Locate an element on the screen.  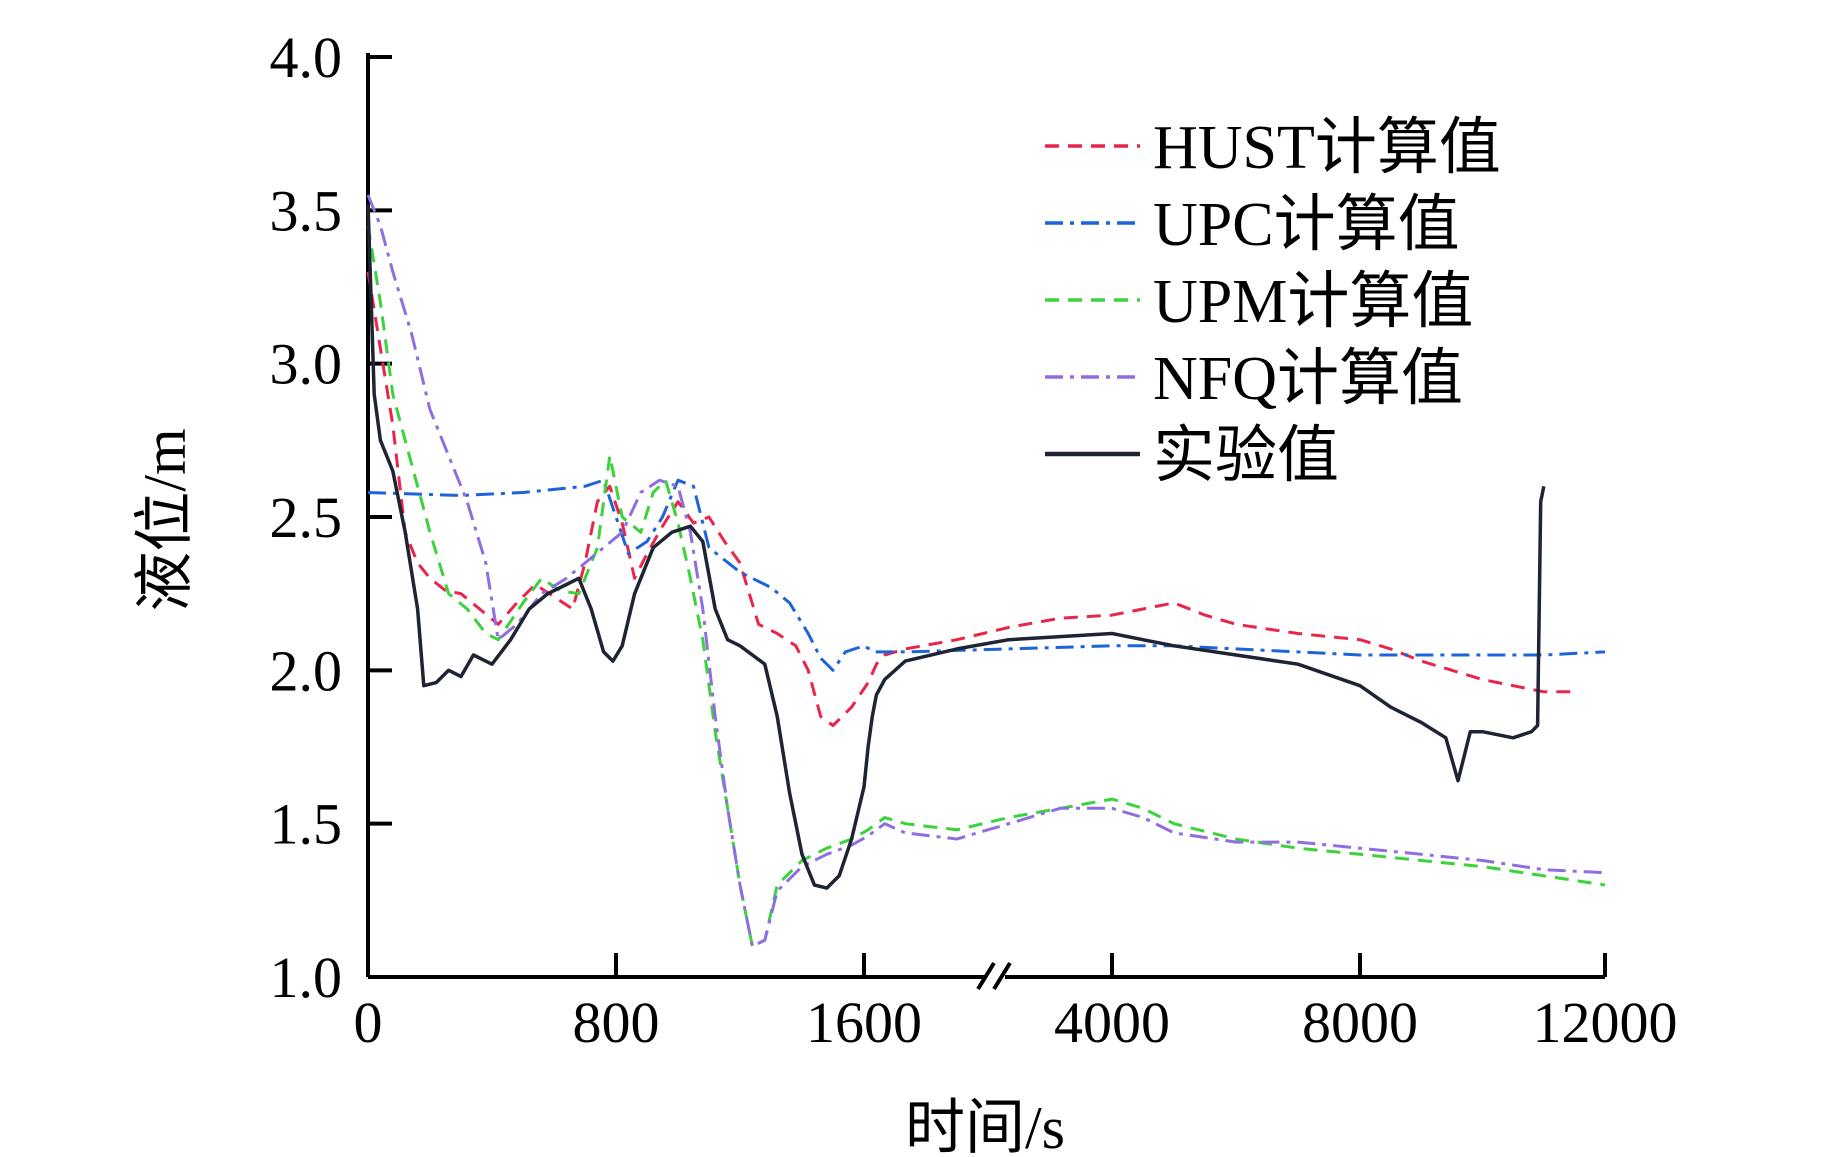
y-tick-label: 1.5 is located at coordinates (306, 824).